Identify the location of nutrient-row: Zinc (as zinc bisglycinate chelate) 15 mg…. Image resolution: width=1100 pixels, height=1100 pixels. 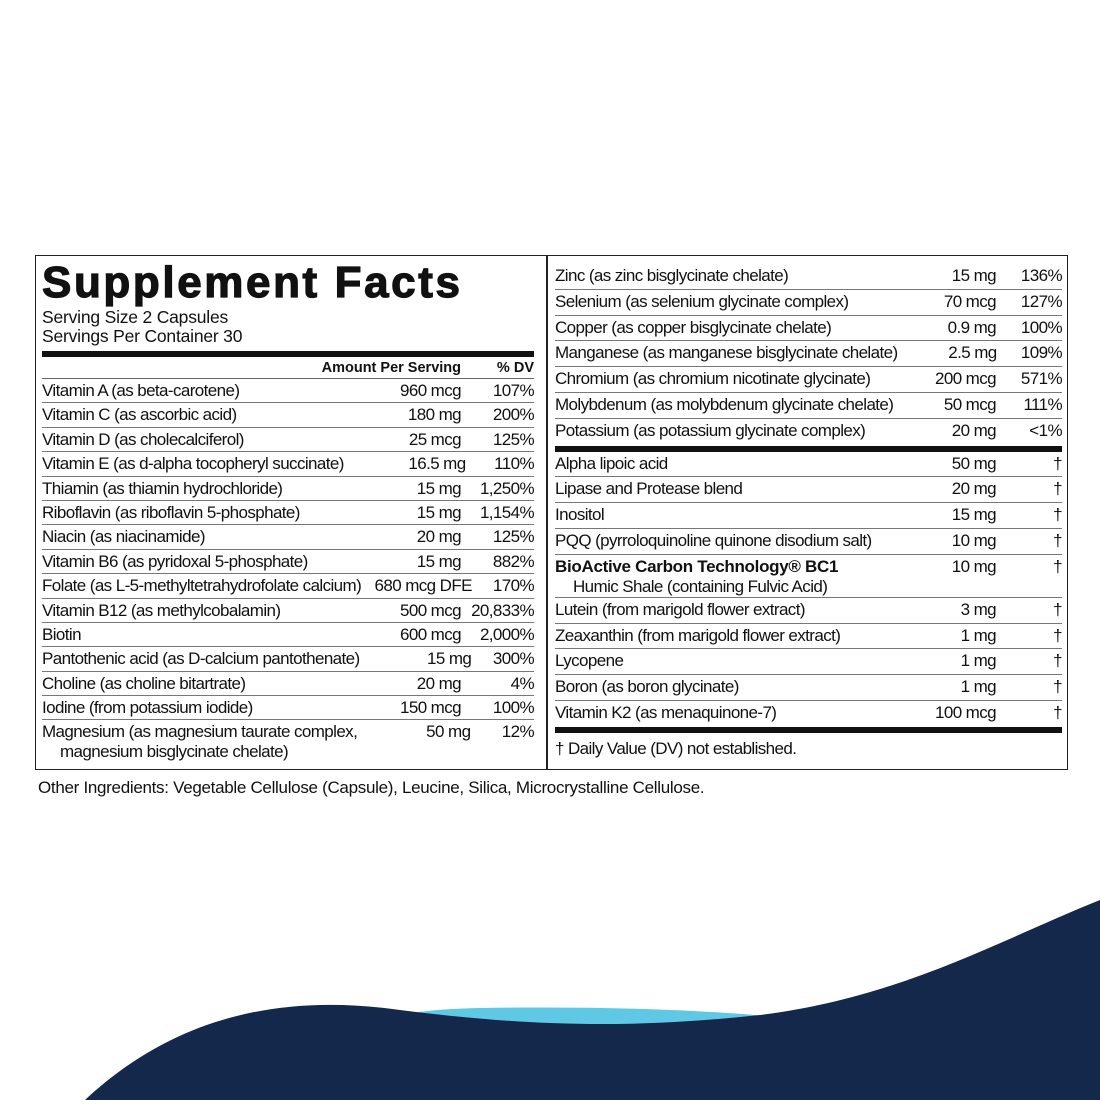
(809, 277).